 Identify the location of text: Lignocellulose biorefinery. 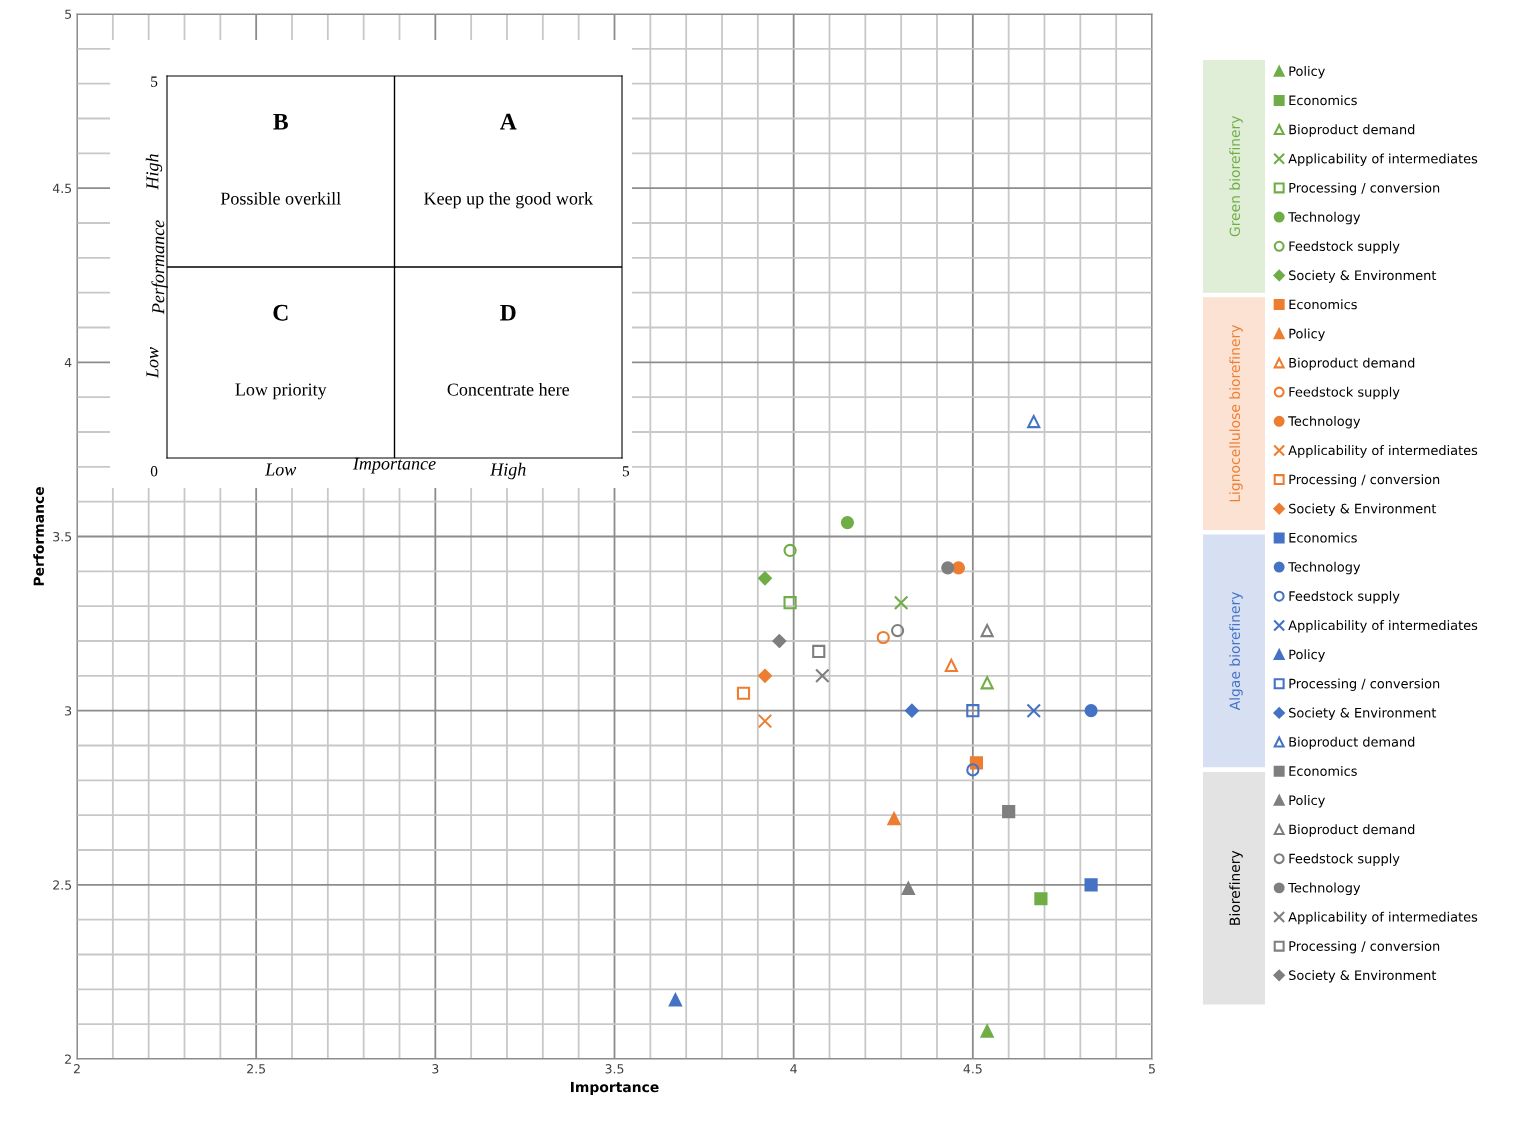
(1236, 413).